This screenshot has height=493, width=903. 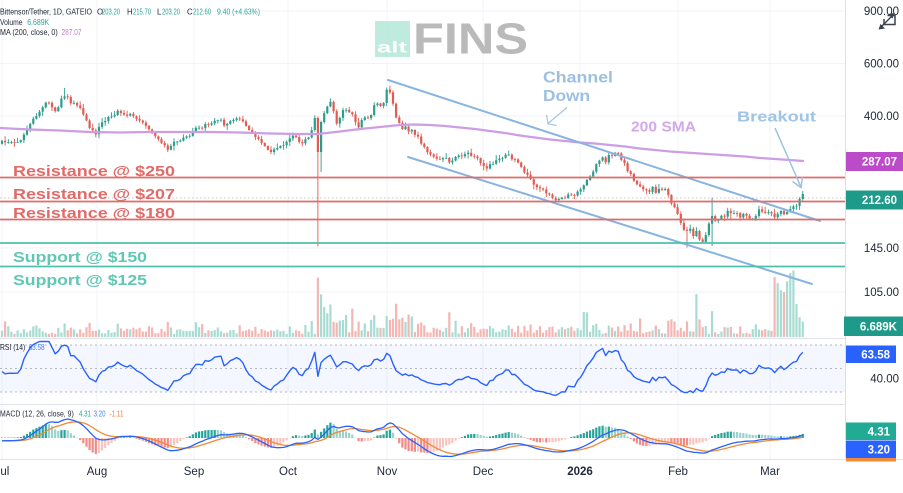 I want to click on svg-text: MACD (12, 26, close, 9), so click(x=37, y=414).